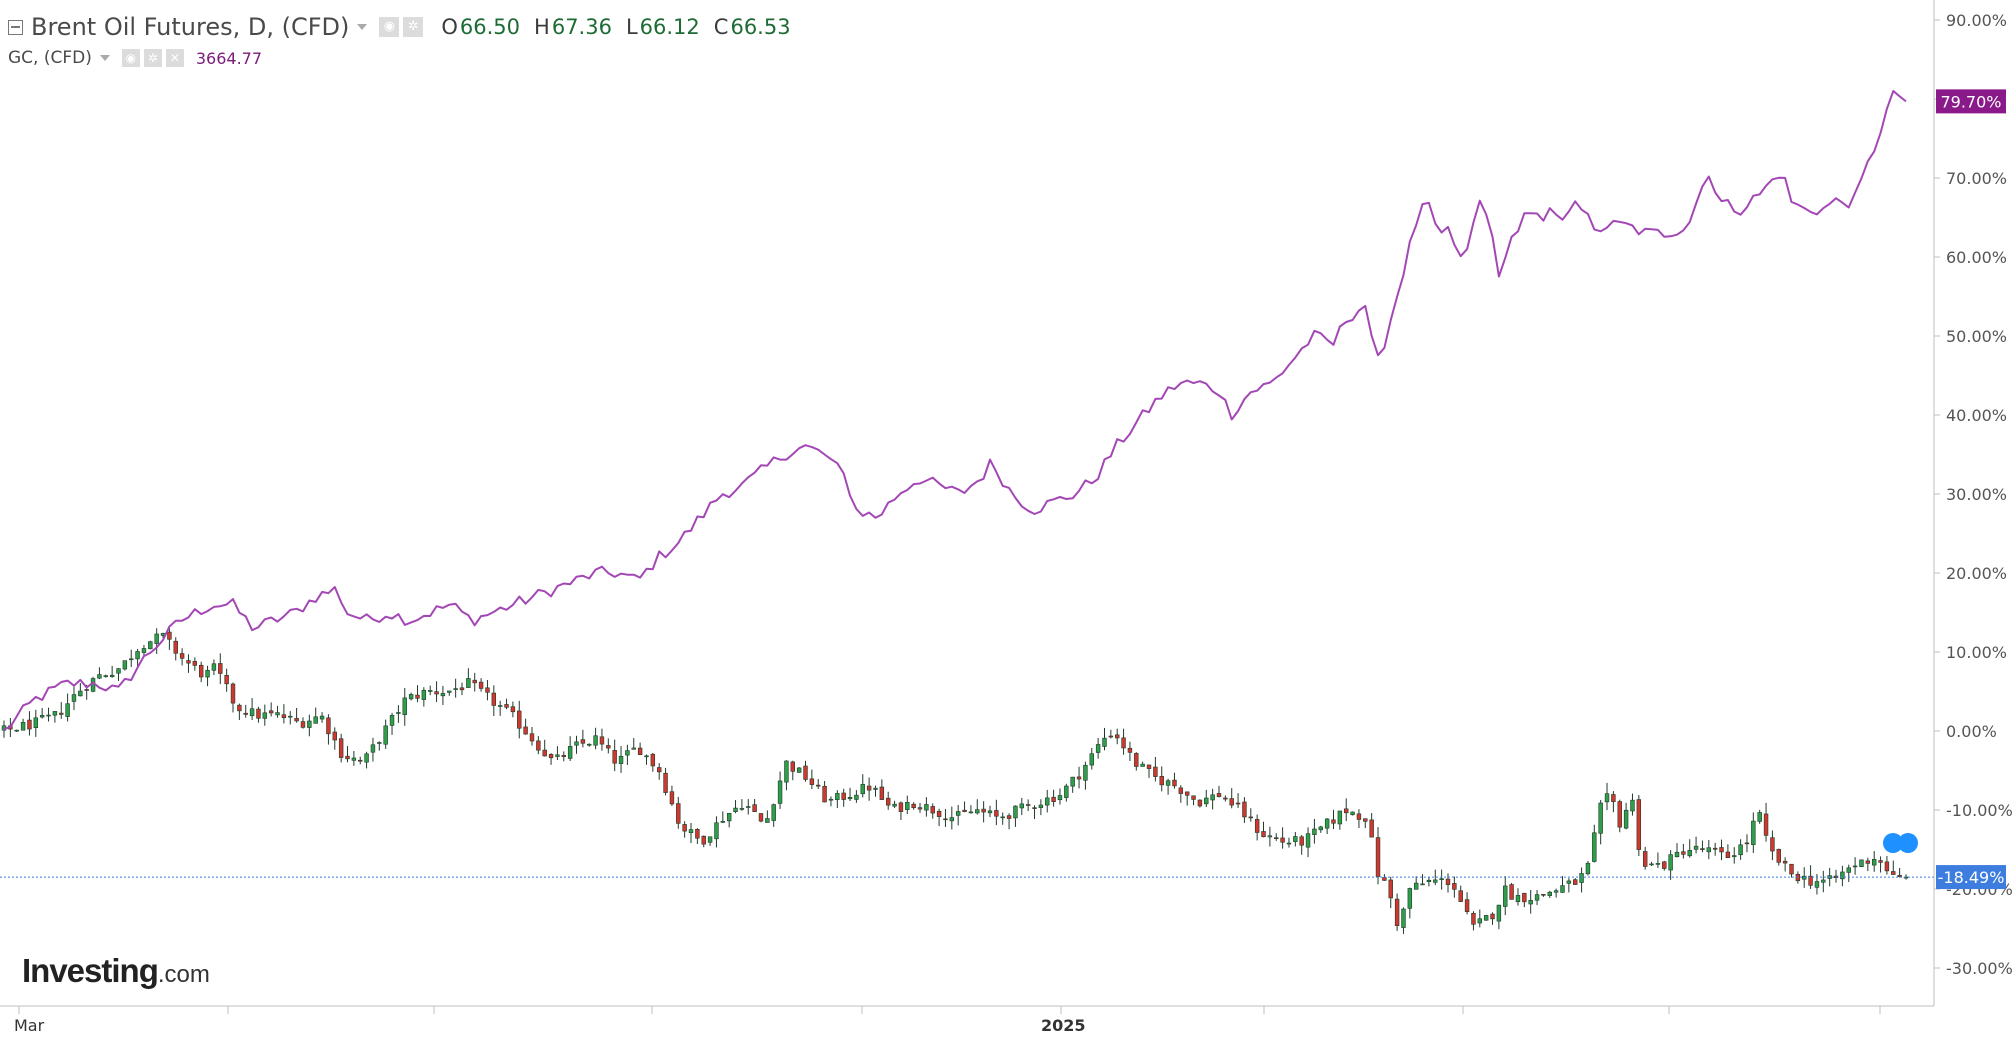 Image resolution: width=2014 pixels, height=1039 pixels. What do you see at coordinates (1976, 494) in the screenshot?
I see `y-tick-label: 30.00%` at bounding box center [1976, 494].